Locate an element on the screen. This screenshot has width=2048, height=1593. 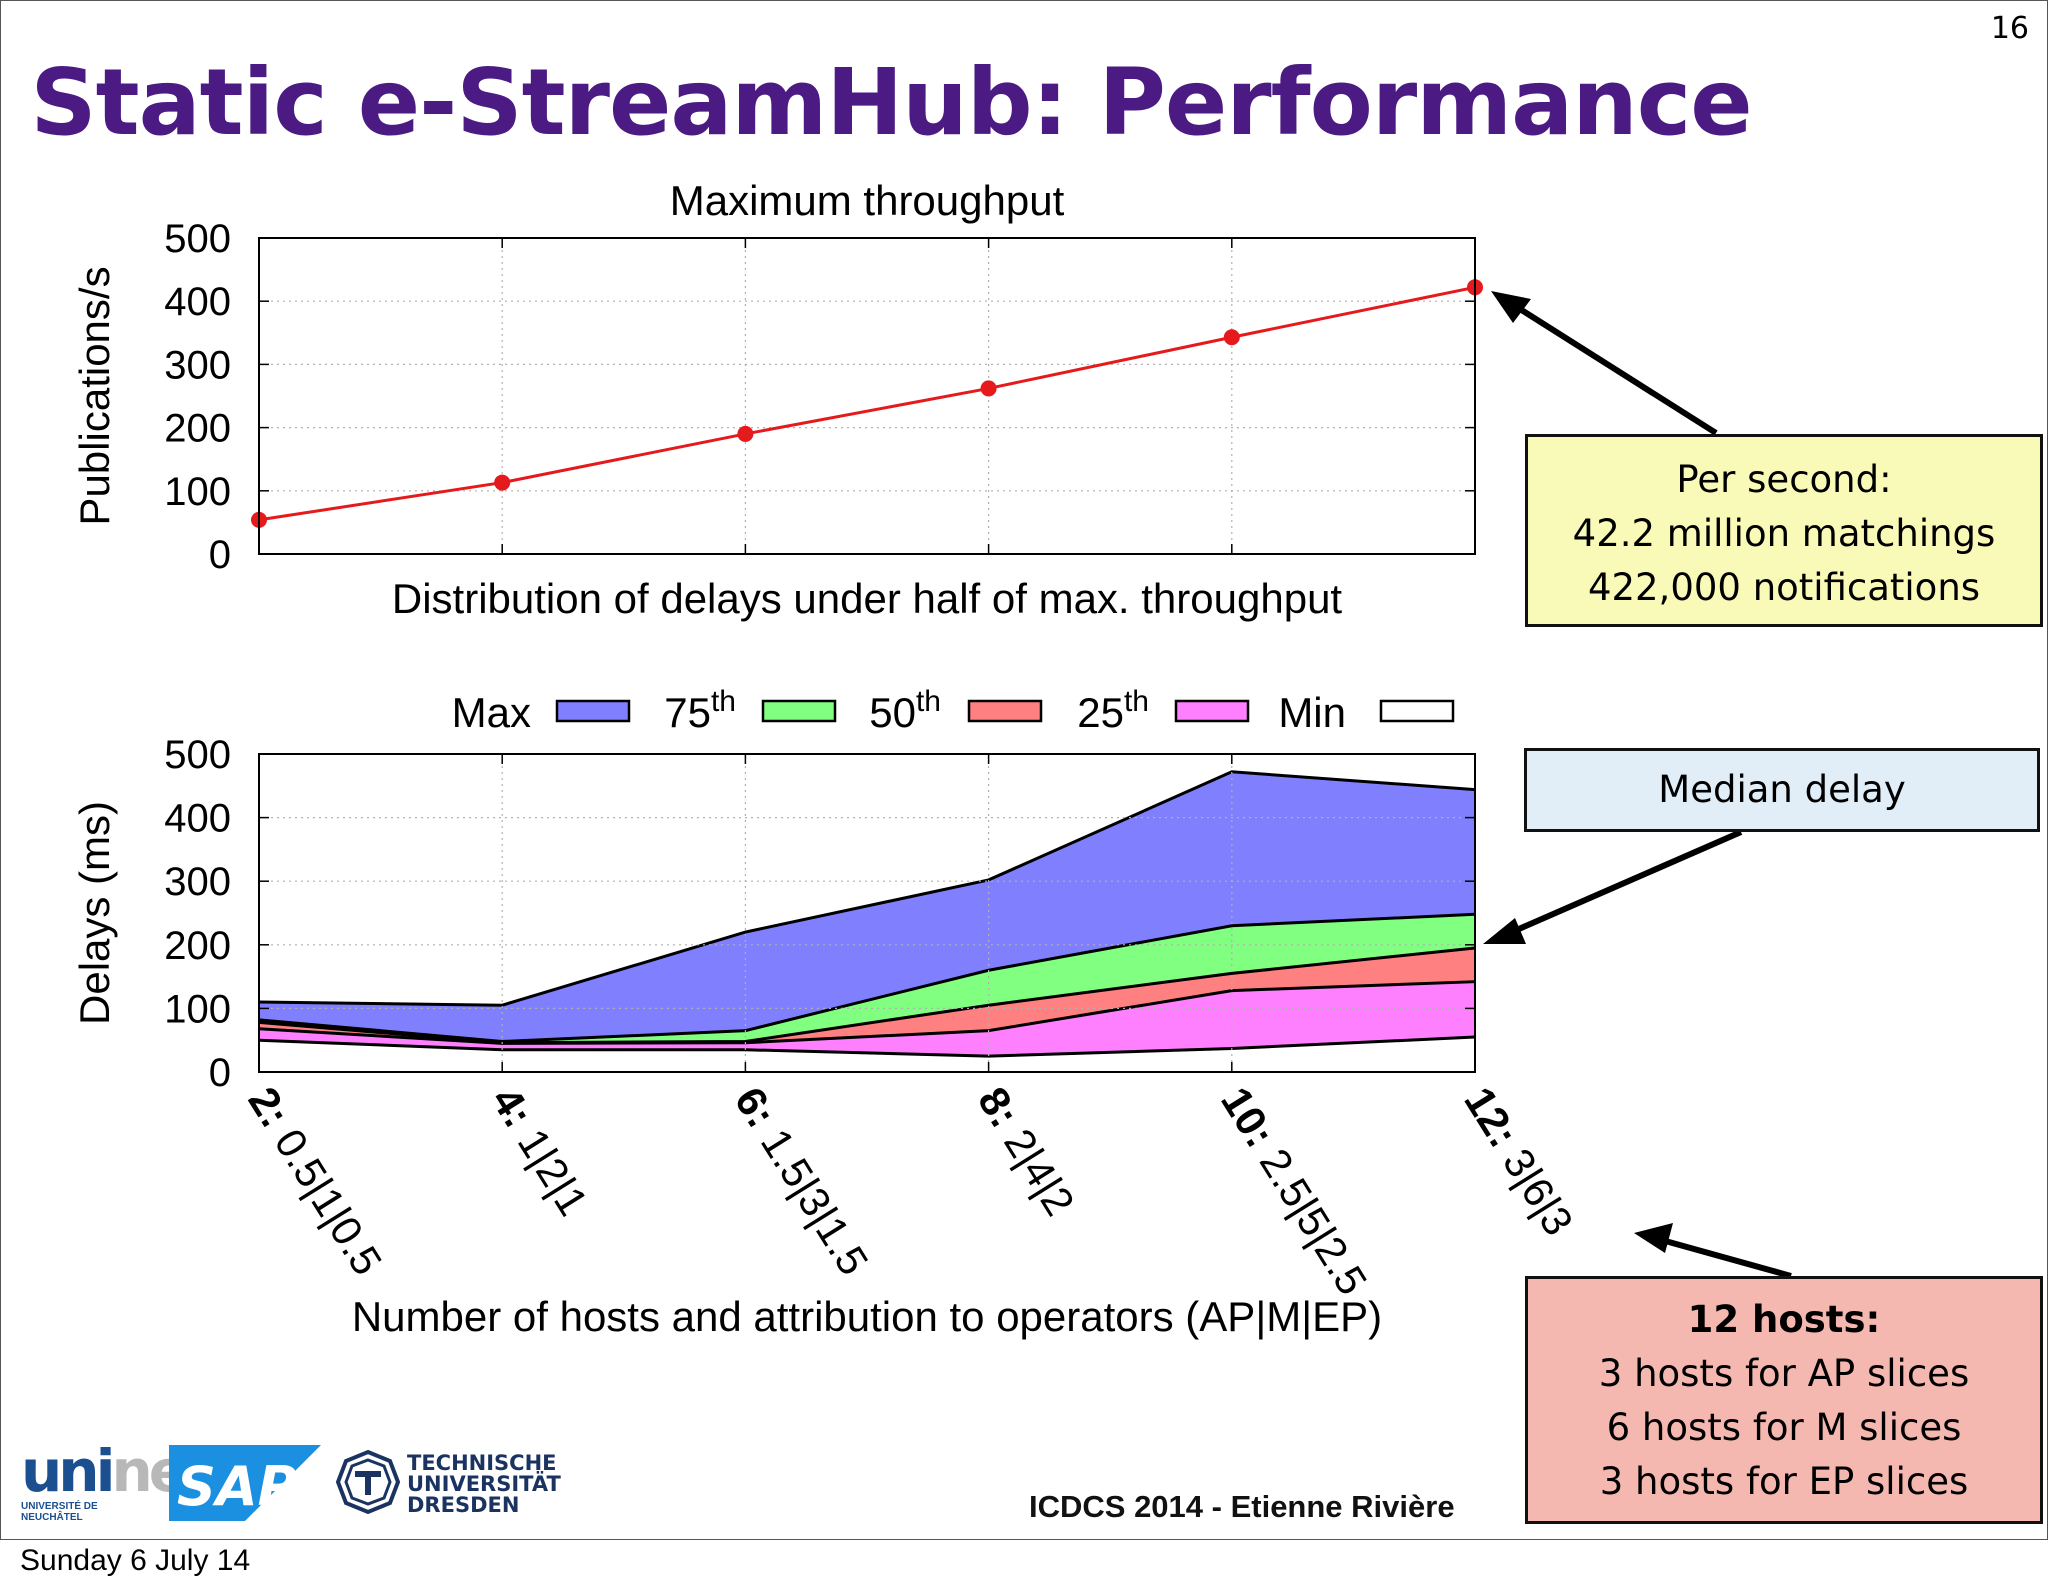
delay-category-label: 8:2|4|2 is located at coordinates (1026, 1151).